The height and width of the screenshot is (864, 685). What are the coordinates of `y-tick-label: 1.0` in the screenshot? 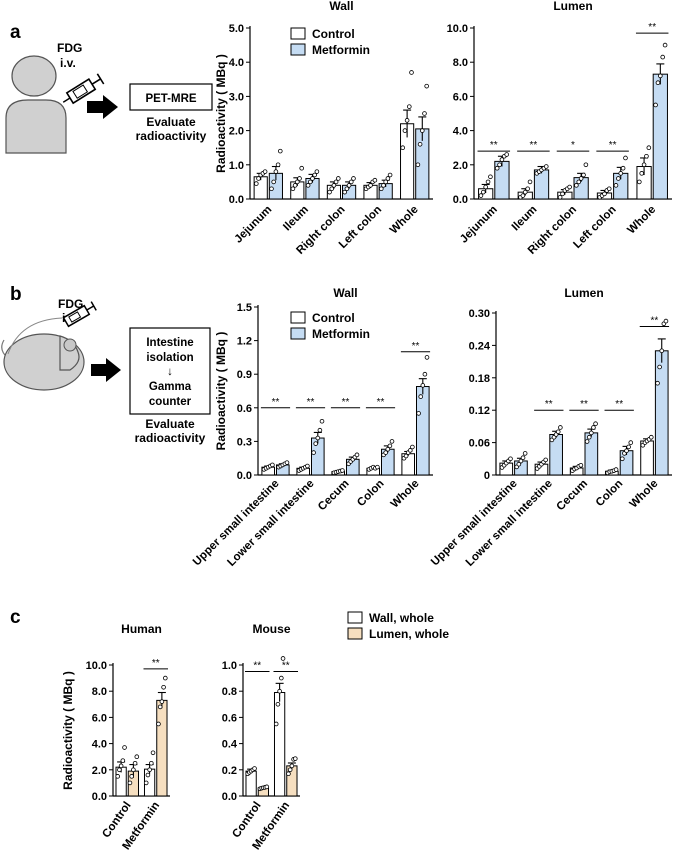 It's located at (229, 666).